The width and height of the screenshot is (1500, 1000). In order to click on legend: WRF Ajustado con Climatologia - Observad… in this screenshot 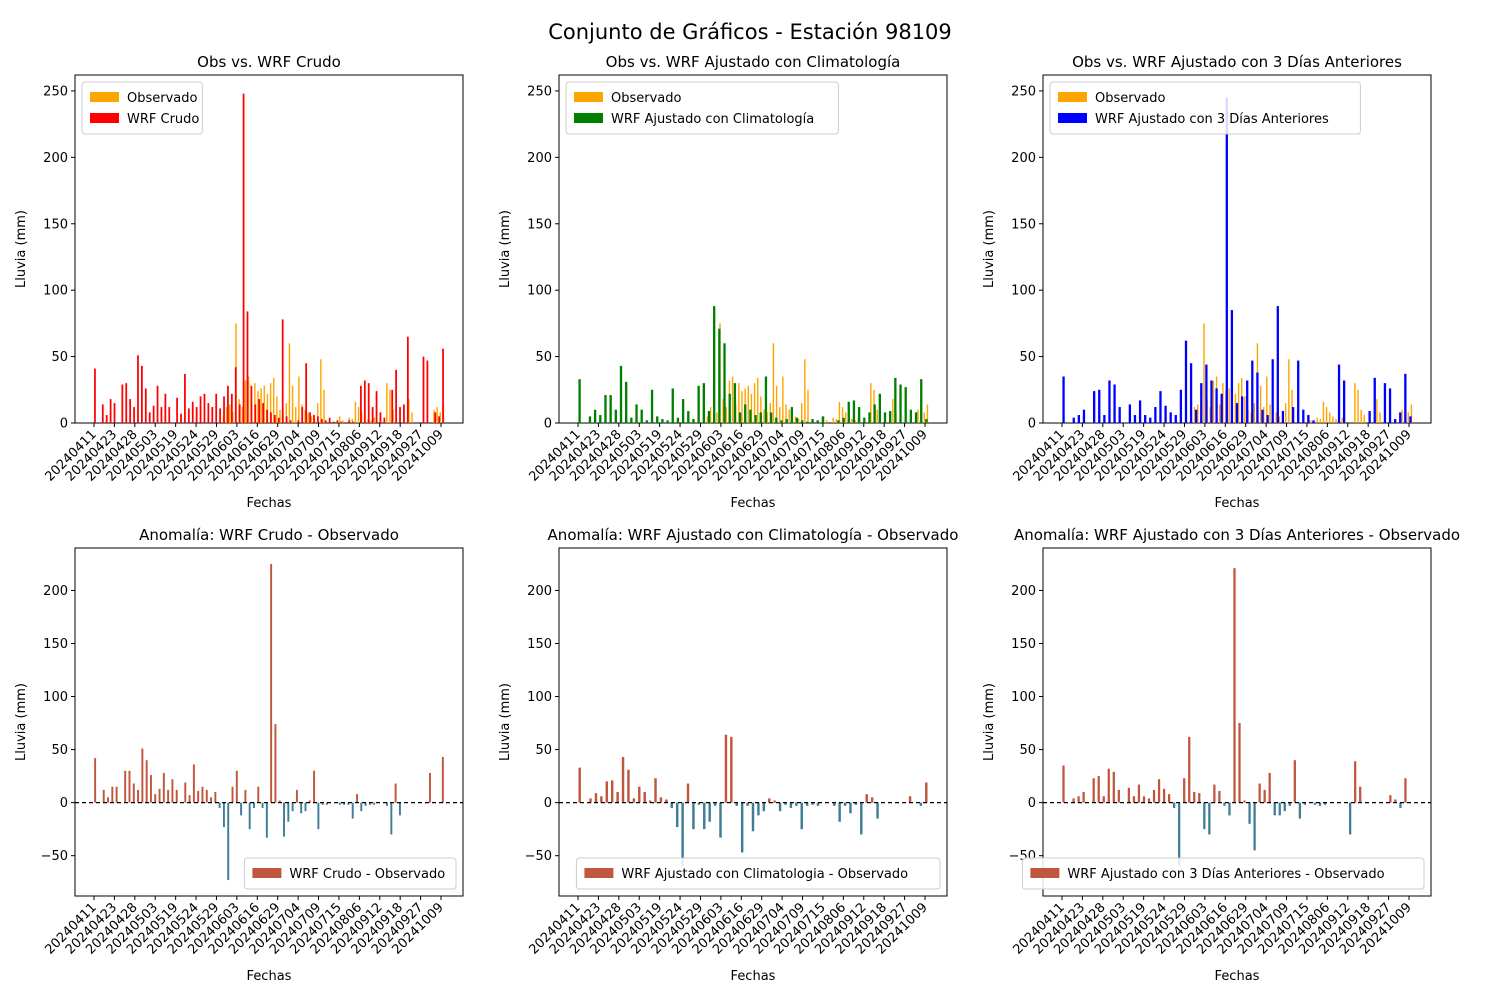, I will do `click(758, 873)`.